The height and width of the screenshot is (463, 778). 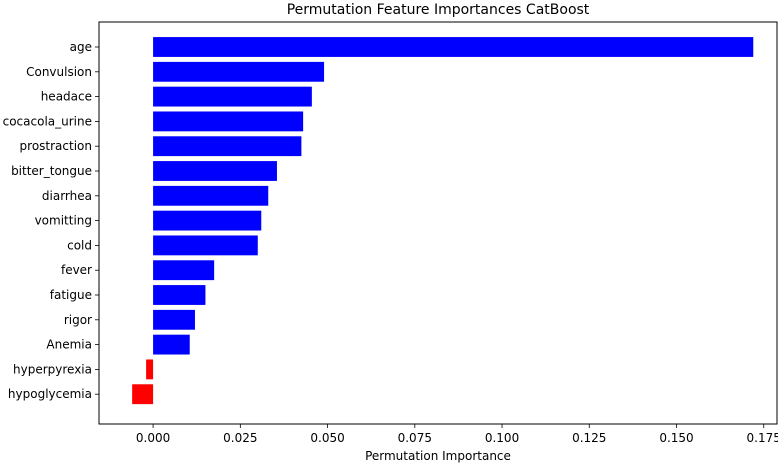 I want to click on bar-anemia, so click(x=171, y=344).